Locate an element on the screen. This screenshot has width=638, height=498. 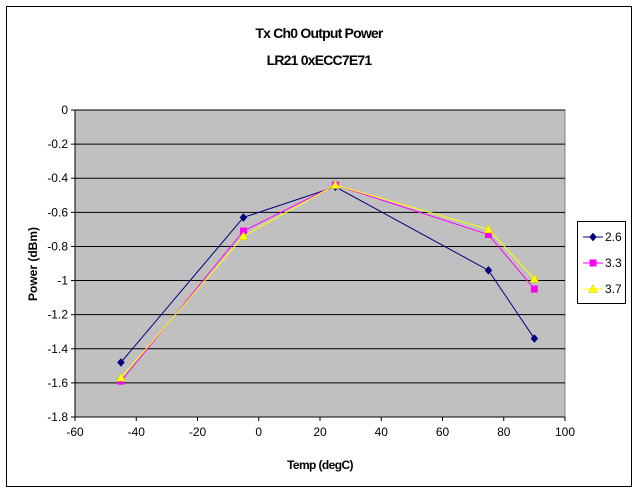
y-tick-label: -1 is located at coordinates (62, 281).